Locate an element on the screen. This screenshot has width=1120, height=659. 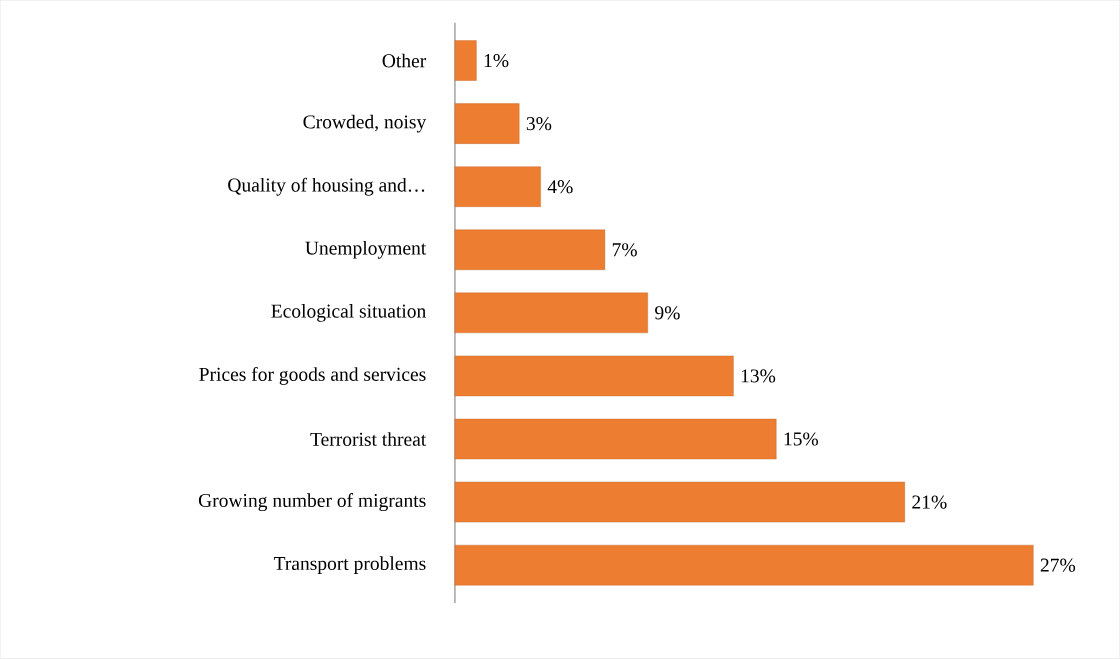
y-tick-label: Other is located at coordinates (404, 60).